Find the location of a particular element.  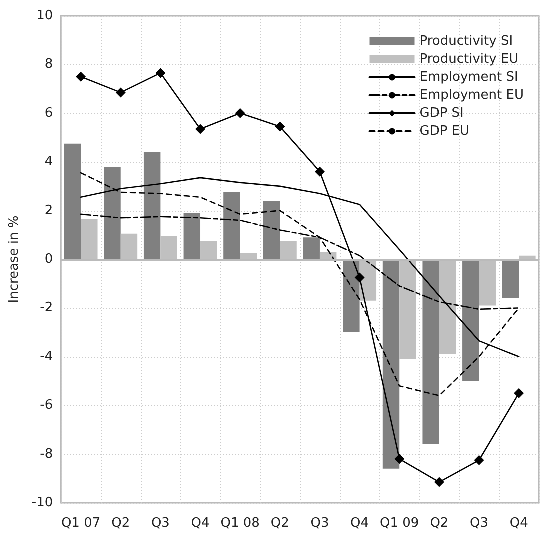

x-tick-label: Q1 07 is located at coordinates (81, 523).